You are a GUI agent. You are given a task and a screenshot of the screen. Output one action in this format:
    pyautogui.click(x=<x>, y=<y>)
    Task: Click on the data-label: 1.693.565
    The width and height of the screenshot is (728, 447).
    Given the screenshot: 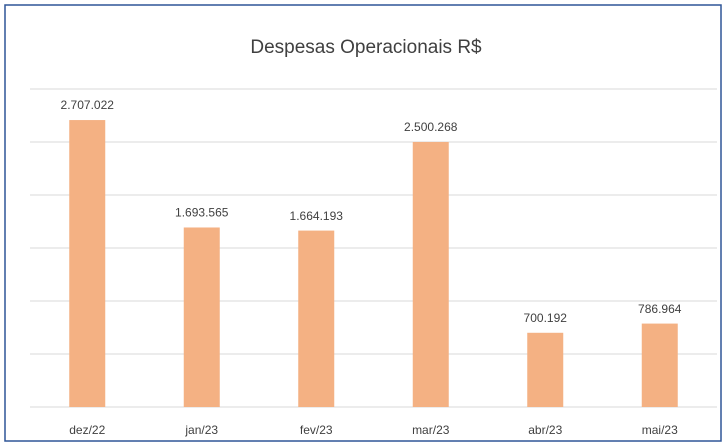 What is the action you would take?
    pyautogui.click(x=202, y=213)
    